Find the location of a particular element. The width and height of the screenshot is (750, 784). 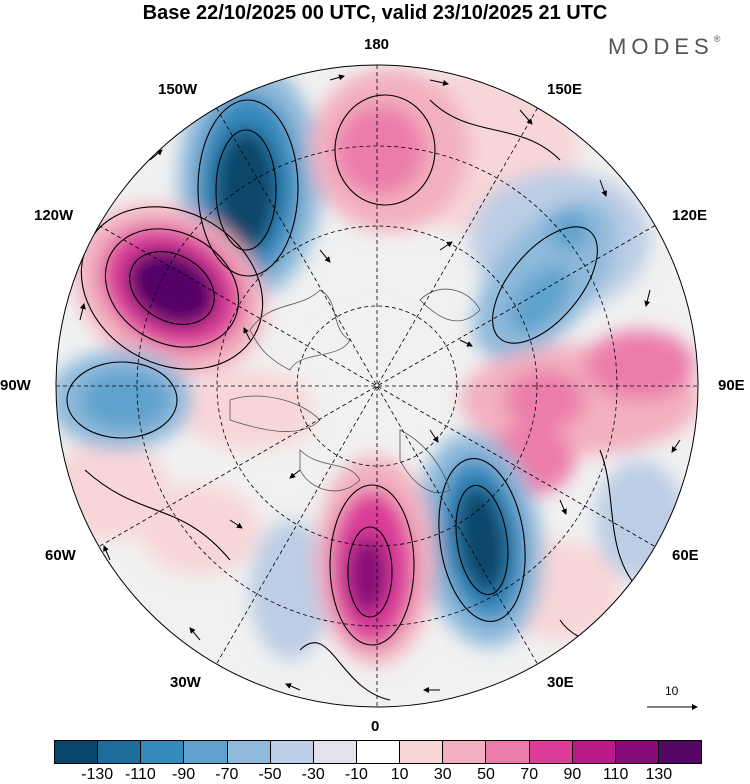

pole-neutral is located at coordinates (377, 386).